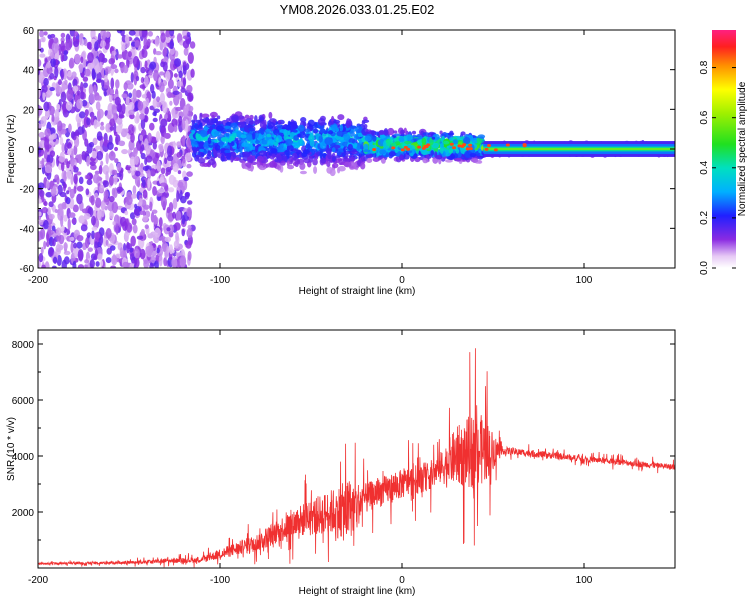 The height and width of the screenshot is (600, 750). I want to click on spectrogram-hotspot, so click(419, 147).